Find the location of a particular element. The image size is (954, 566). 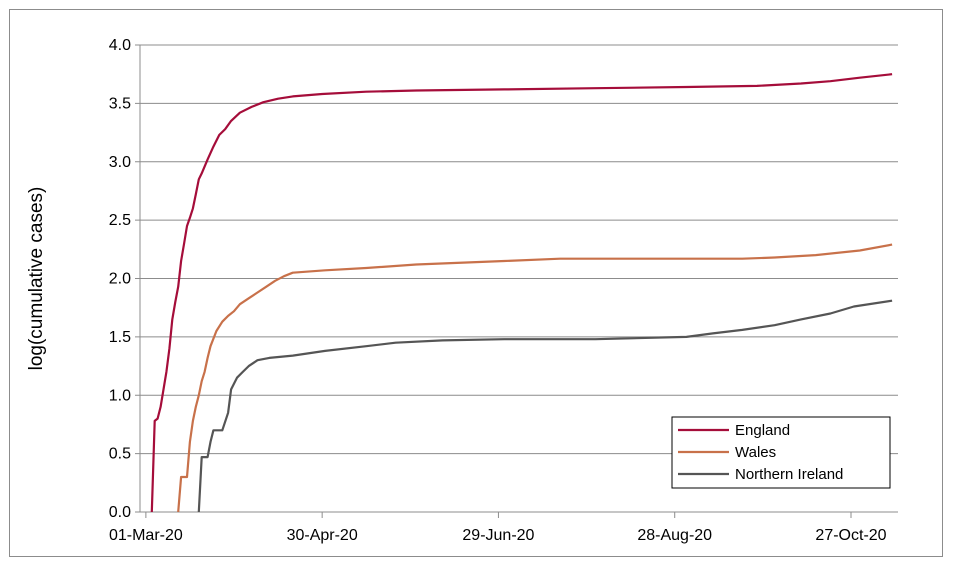

y-tick-labels: 0.0 0.5 1.0 1.5 2.0 2.5 3.0 3.5 4.0 is located at coordinates (124, 279).